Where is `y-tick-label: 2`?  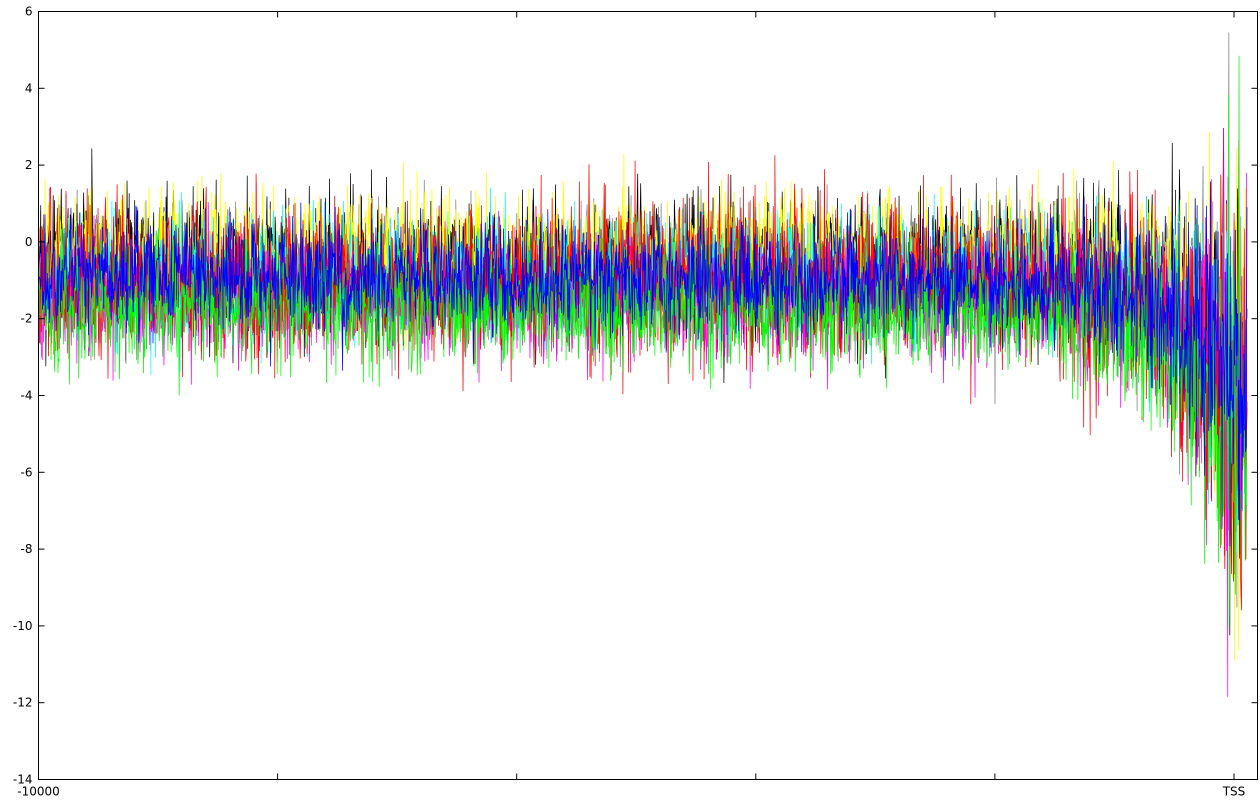
y-tick-label: 2 is located at coordinates (29, 165).